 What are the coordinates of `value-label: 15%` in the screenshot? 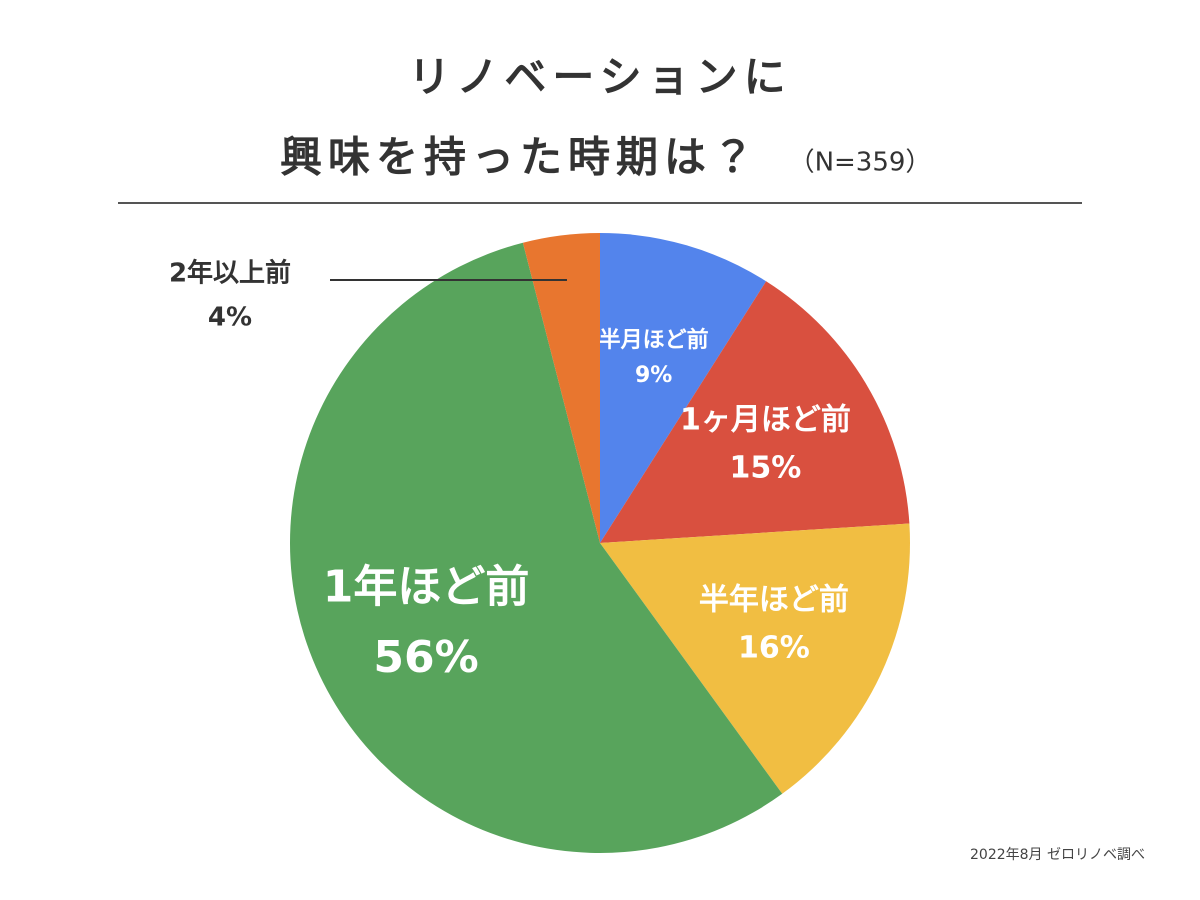 It's located at (766, 468).